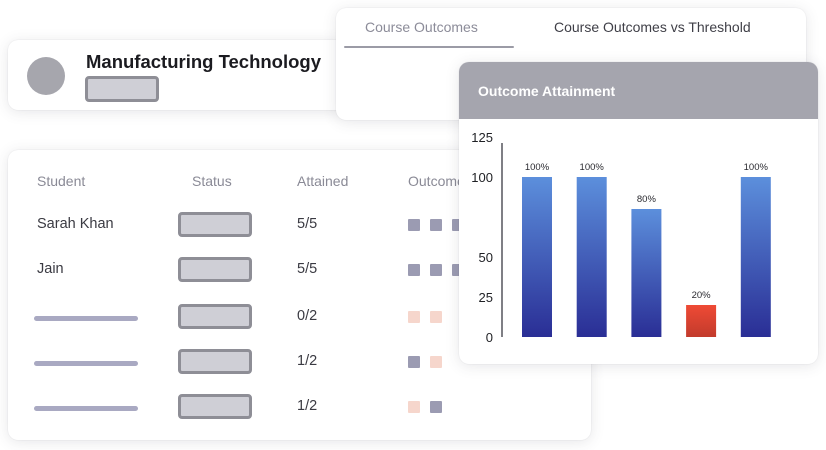 This screenshot has height=450, width=826. I want to click on course-status-badge, so click(122, 89).